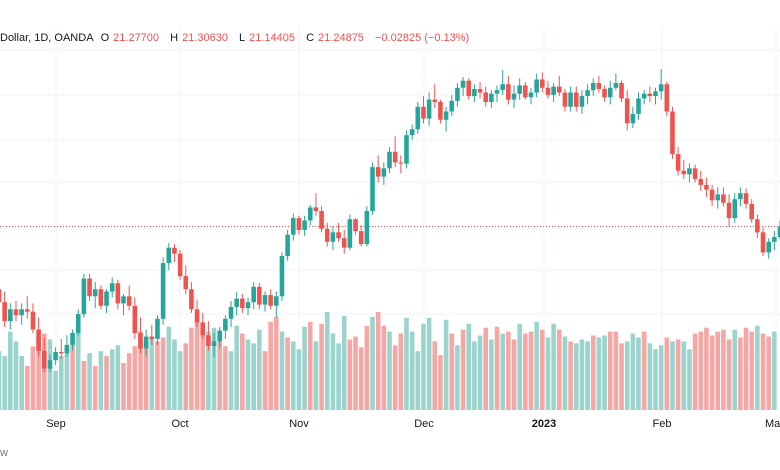 This screenshot has height=470, width=780. I want to click on x-tick-label: Oct, so click(179, 424).